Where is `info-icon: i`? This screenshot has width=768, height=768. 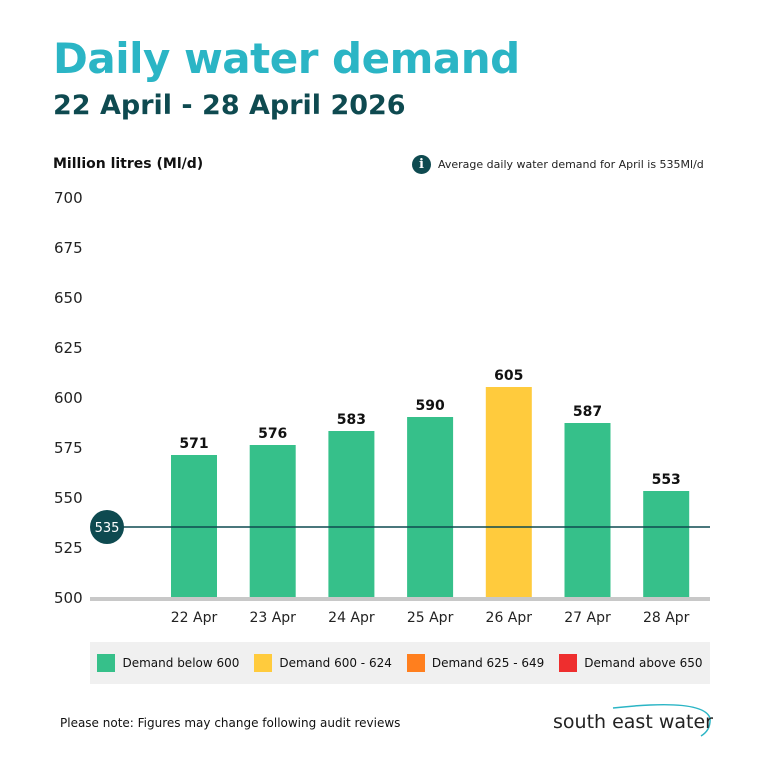
info-icon: i is located at coordinates (421, 164).